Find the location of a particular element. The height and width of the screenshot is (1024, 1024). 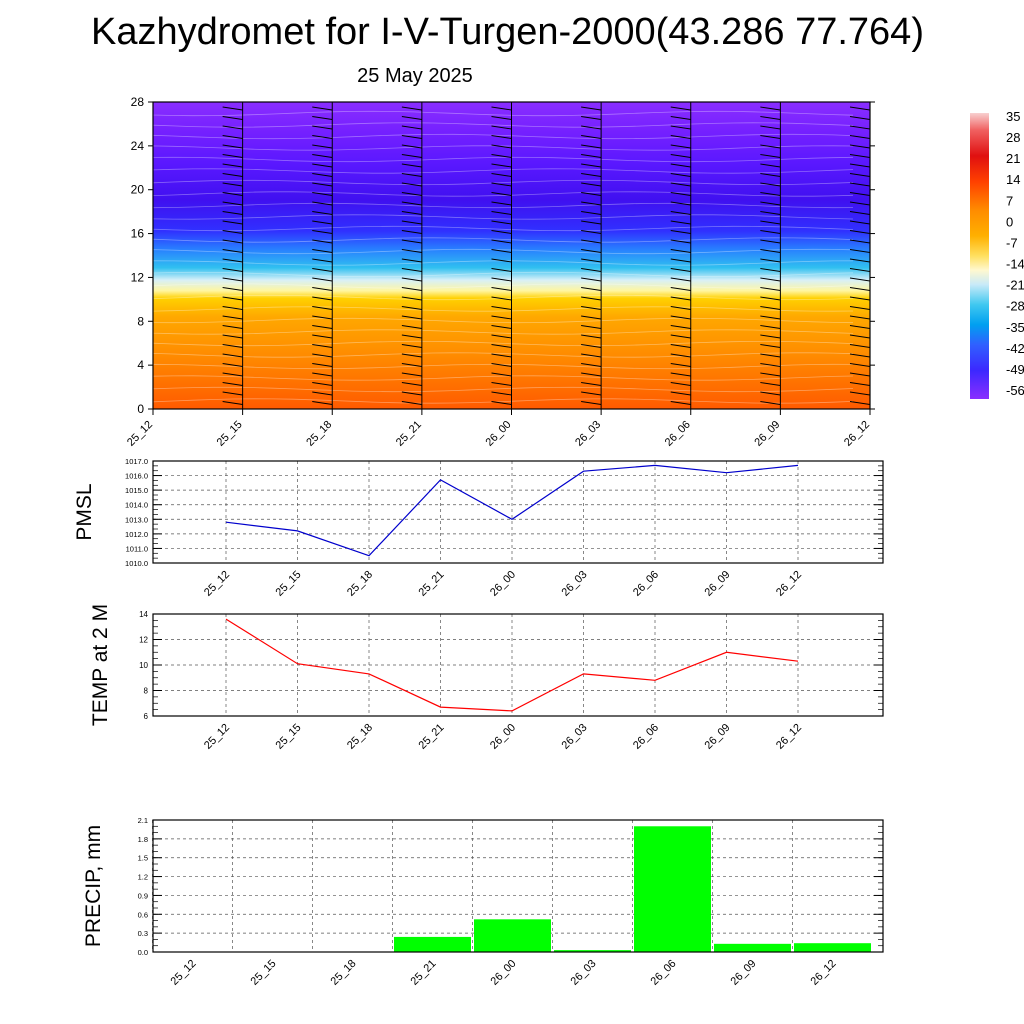

y-axis-label: PMSL is located at coordinates (84, 511).